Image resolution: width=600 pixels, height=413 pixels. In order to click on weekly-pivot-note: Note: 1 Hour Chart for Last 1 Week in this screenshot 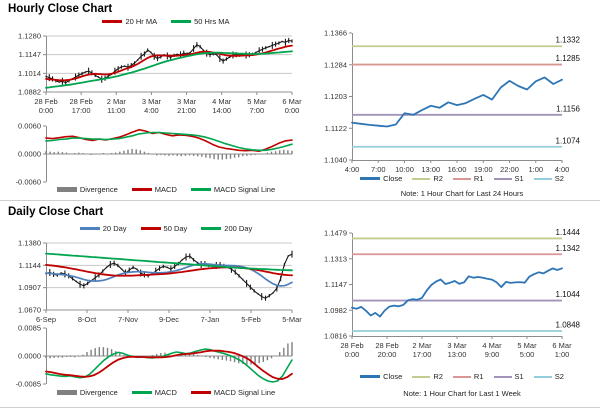, I will do `click(462, 393)`.